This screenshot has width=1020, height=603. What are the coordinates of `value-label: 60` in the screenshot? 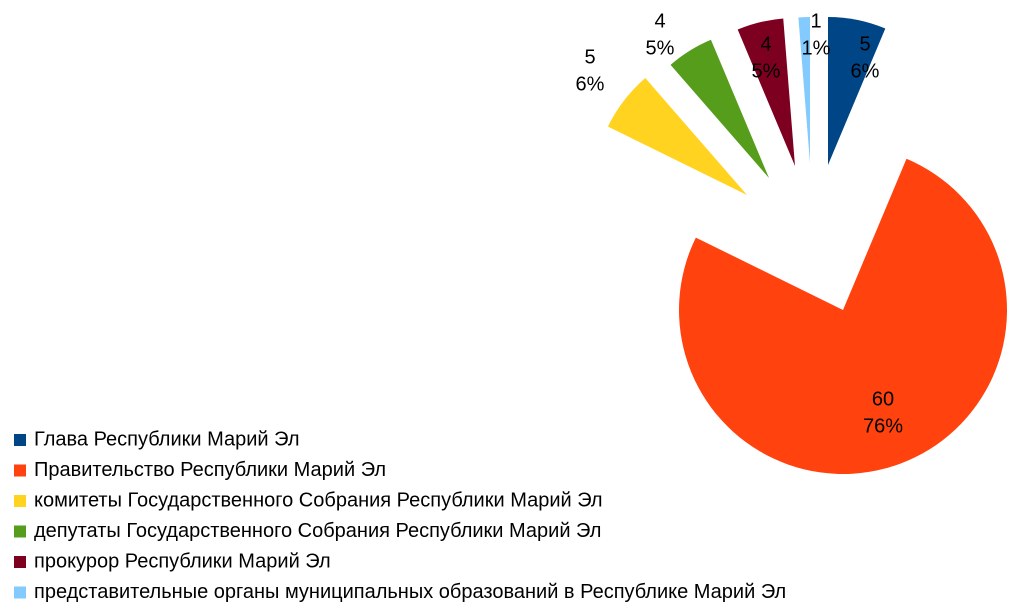 It's located at (883, 399).